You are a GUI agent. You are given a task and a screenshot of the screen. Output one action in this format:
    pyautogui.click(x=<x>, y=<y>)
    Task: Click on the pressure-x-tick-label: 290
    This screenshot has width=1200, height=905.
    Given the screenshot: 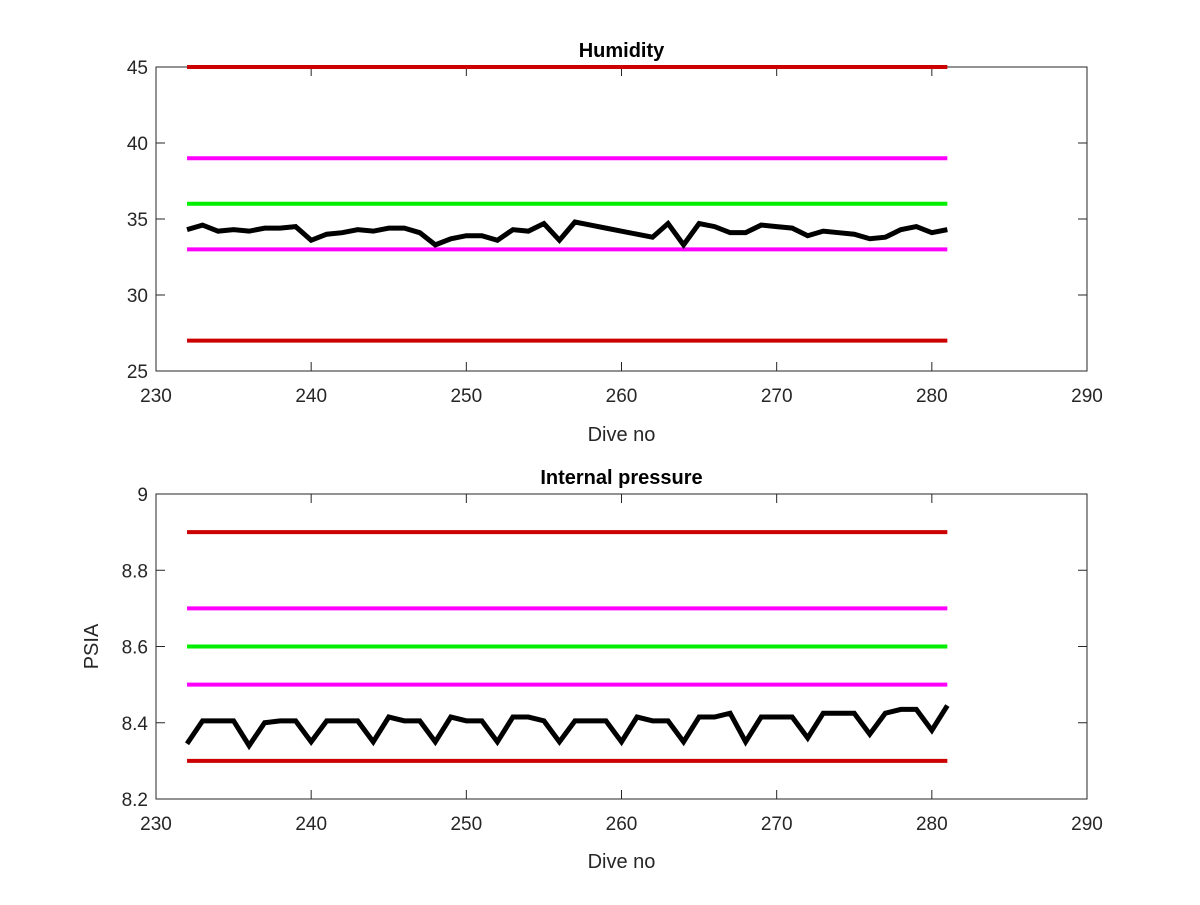 What is the action you would take?
    pyautogui.click(x=1087, y=824)
    